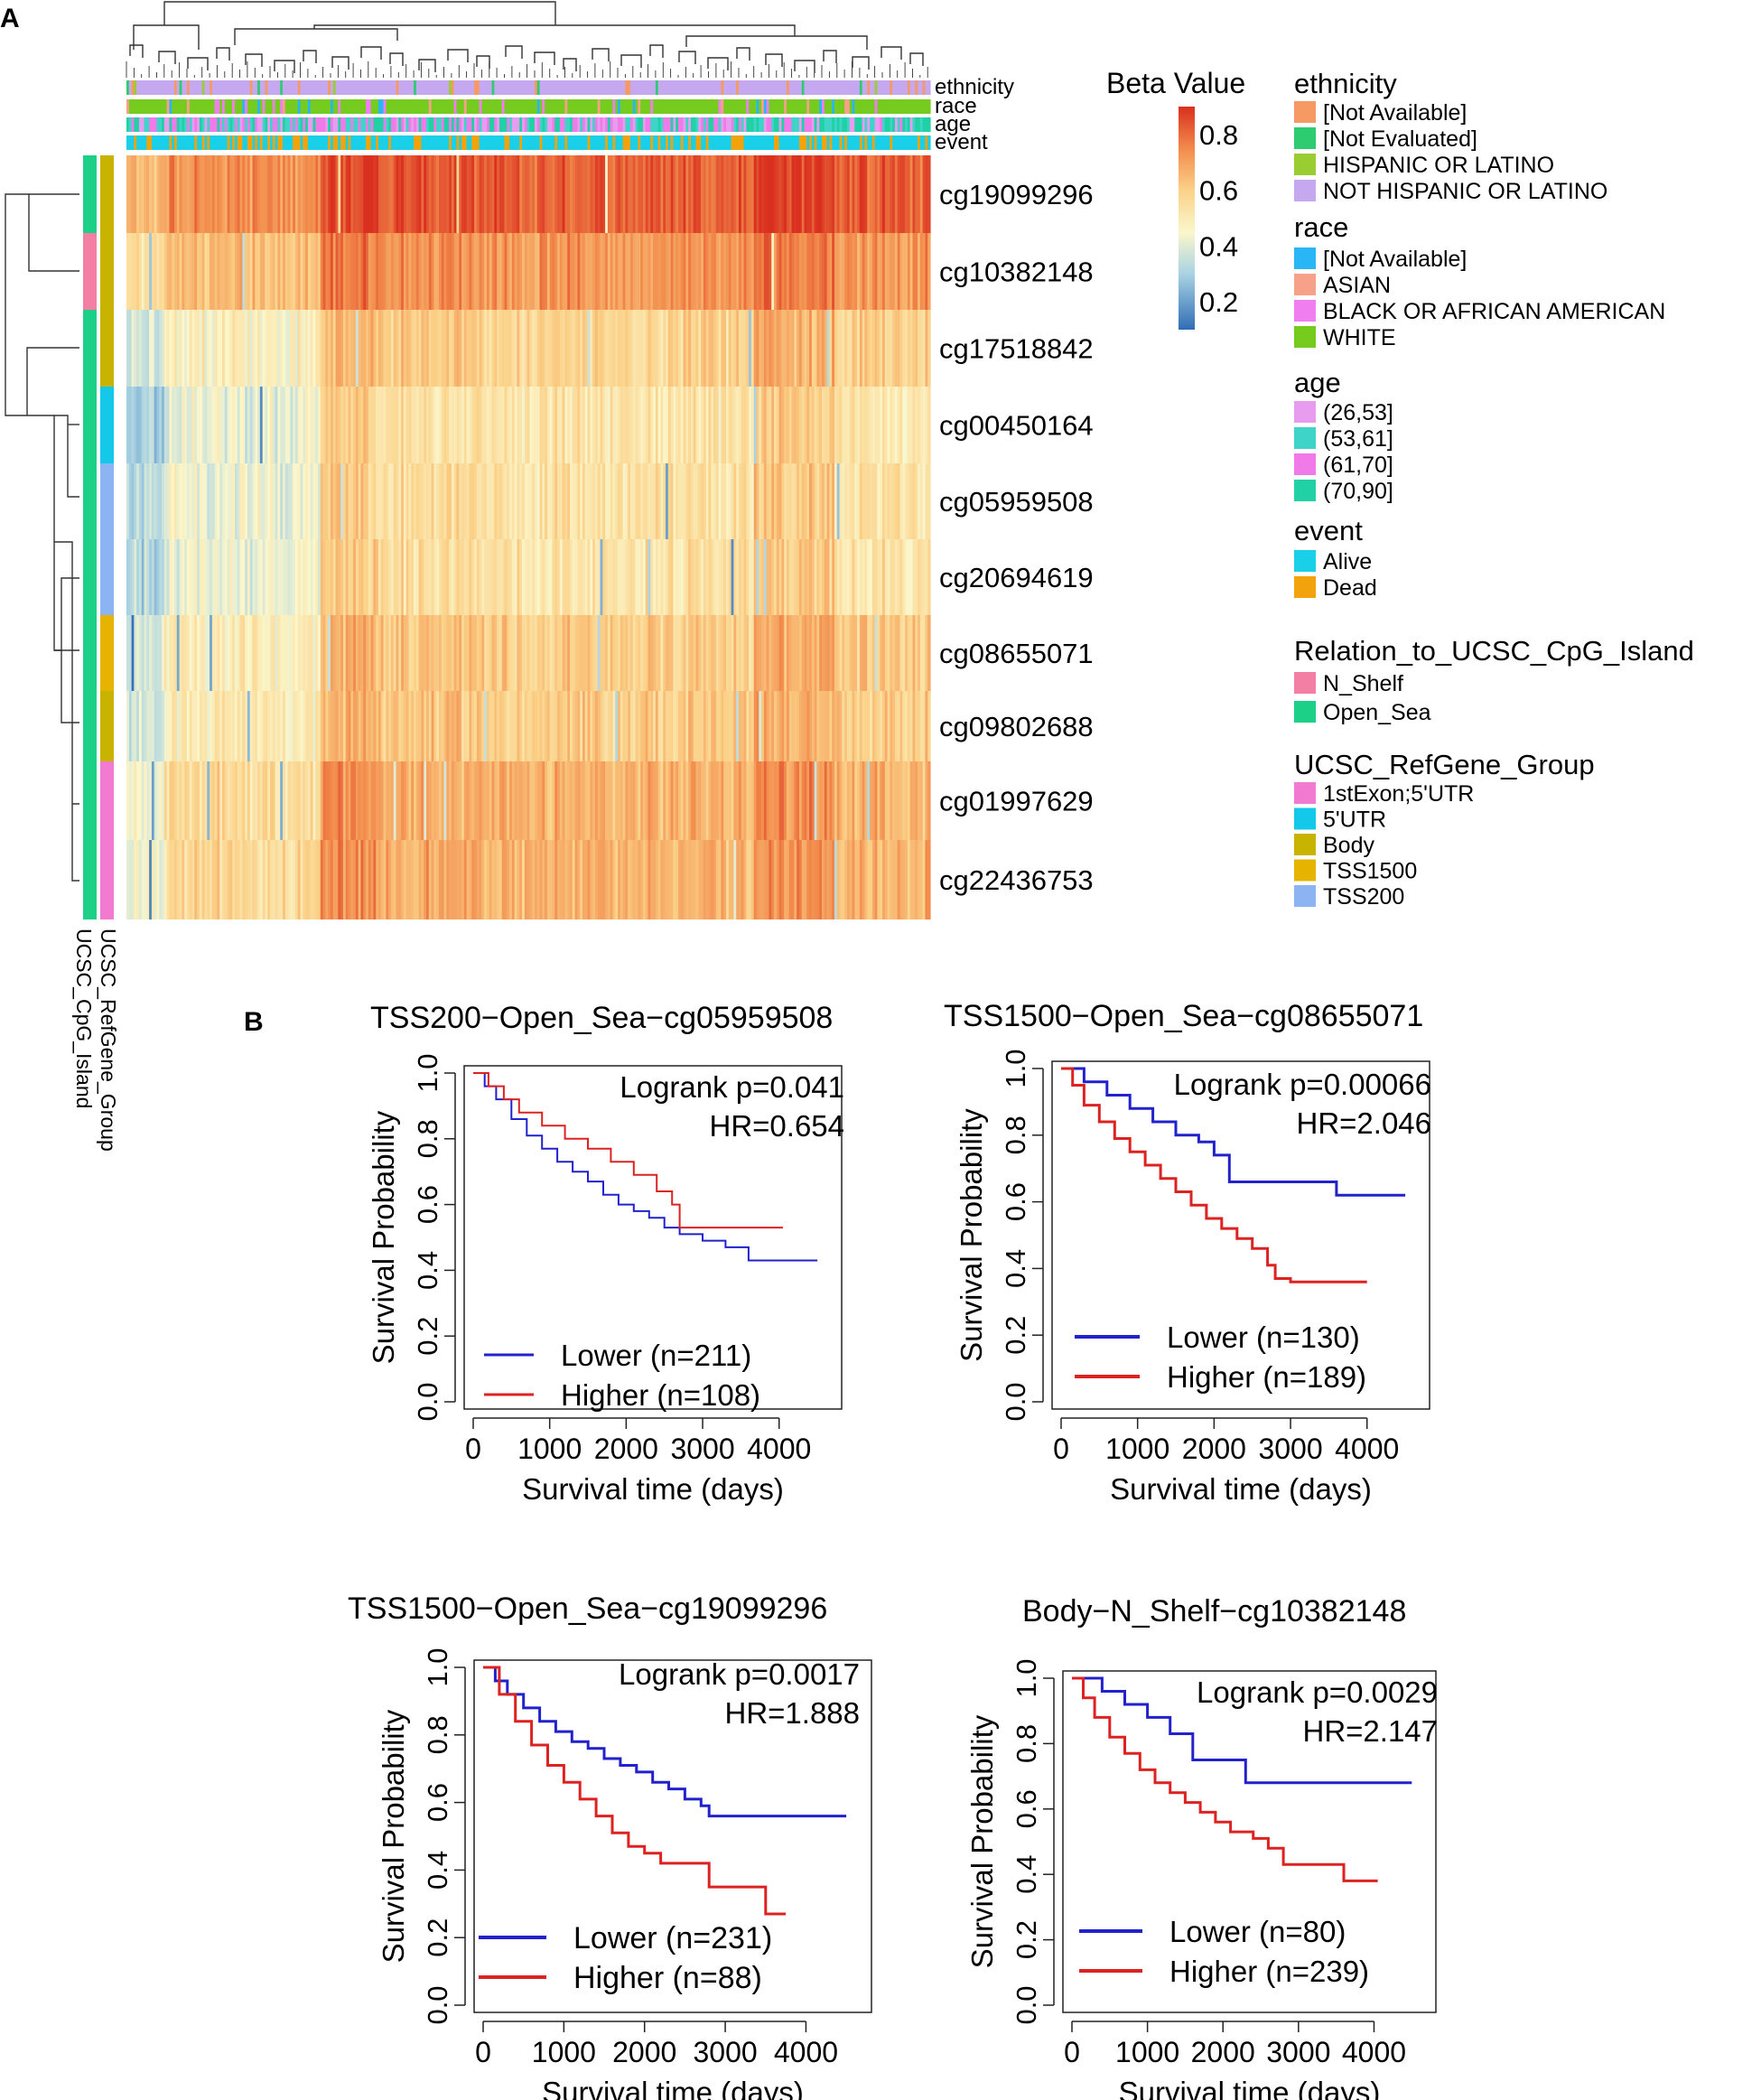 This screenshot has width=1761, height=2100. What do you see at coordinates (450, 1237) in the screenshot?
I see `y-axis` at bounding box center [450, 1237].